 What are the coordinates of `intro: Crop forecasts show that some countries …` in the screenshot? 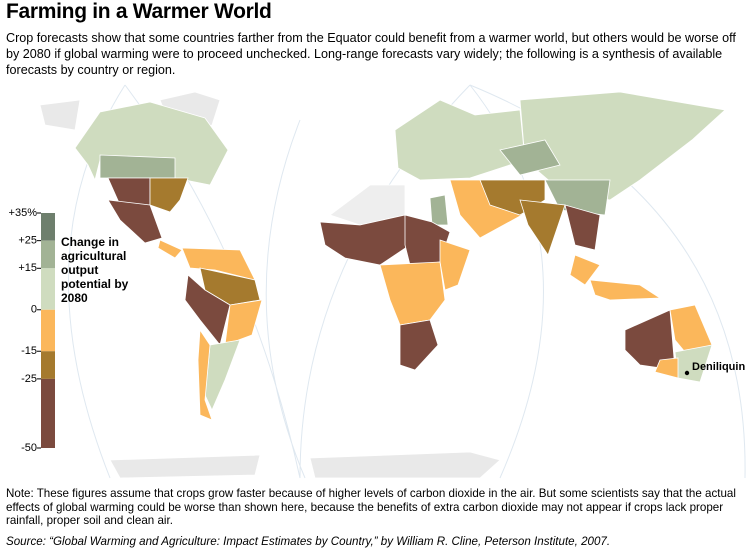 It's located at (371, 54).